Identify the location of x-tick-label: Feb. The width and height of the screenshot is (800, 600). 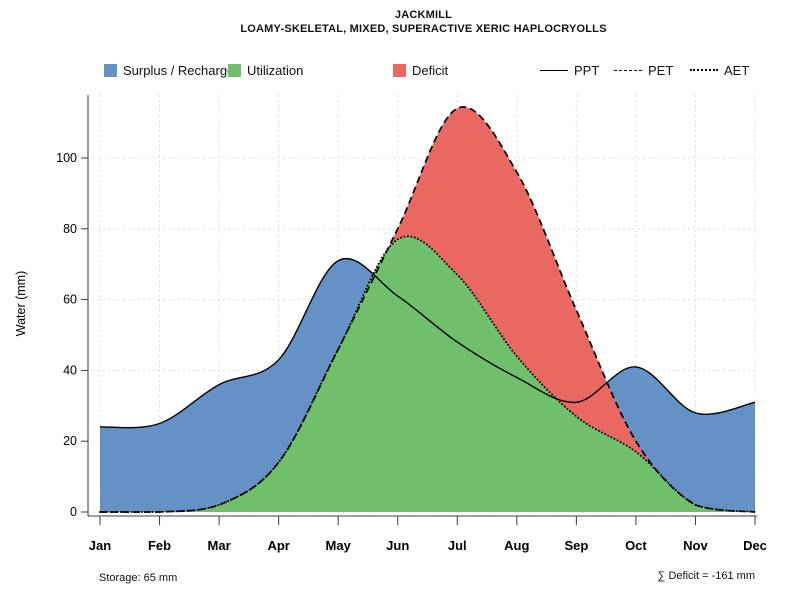
(159, 545).